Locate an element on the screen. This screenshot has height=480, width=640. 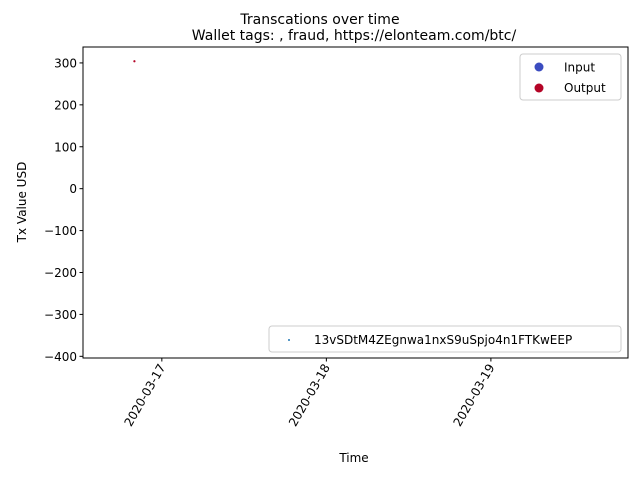
legend-wallet-frame is located at coordinates (445, 339).